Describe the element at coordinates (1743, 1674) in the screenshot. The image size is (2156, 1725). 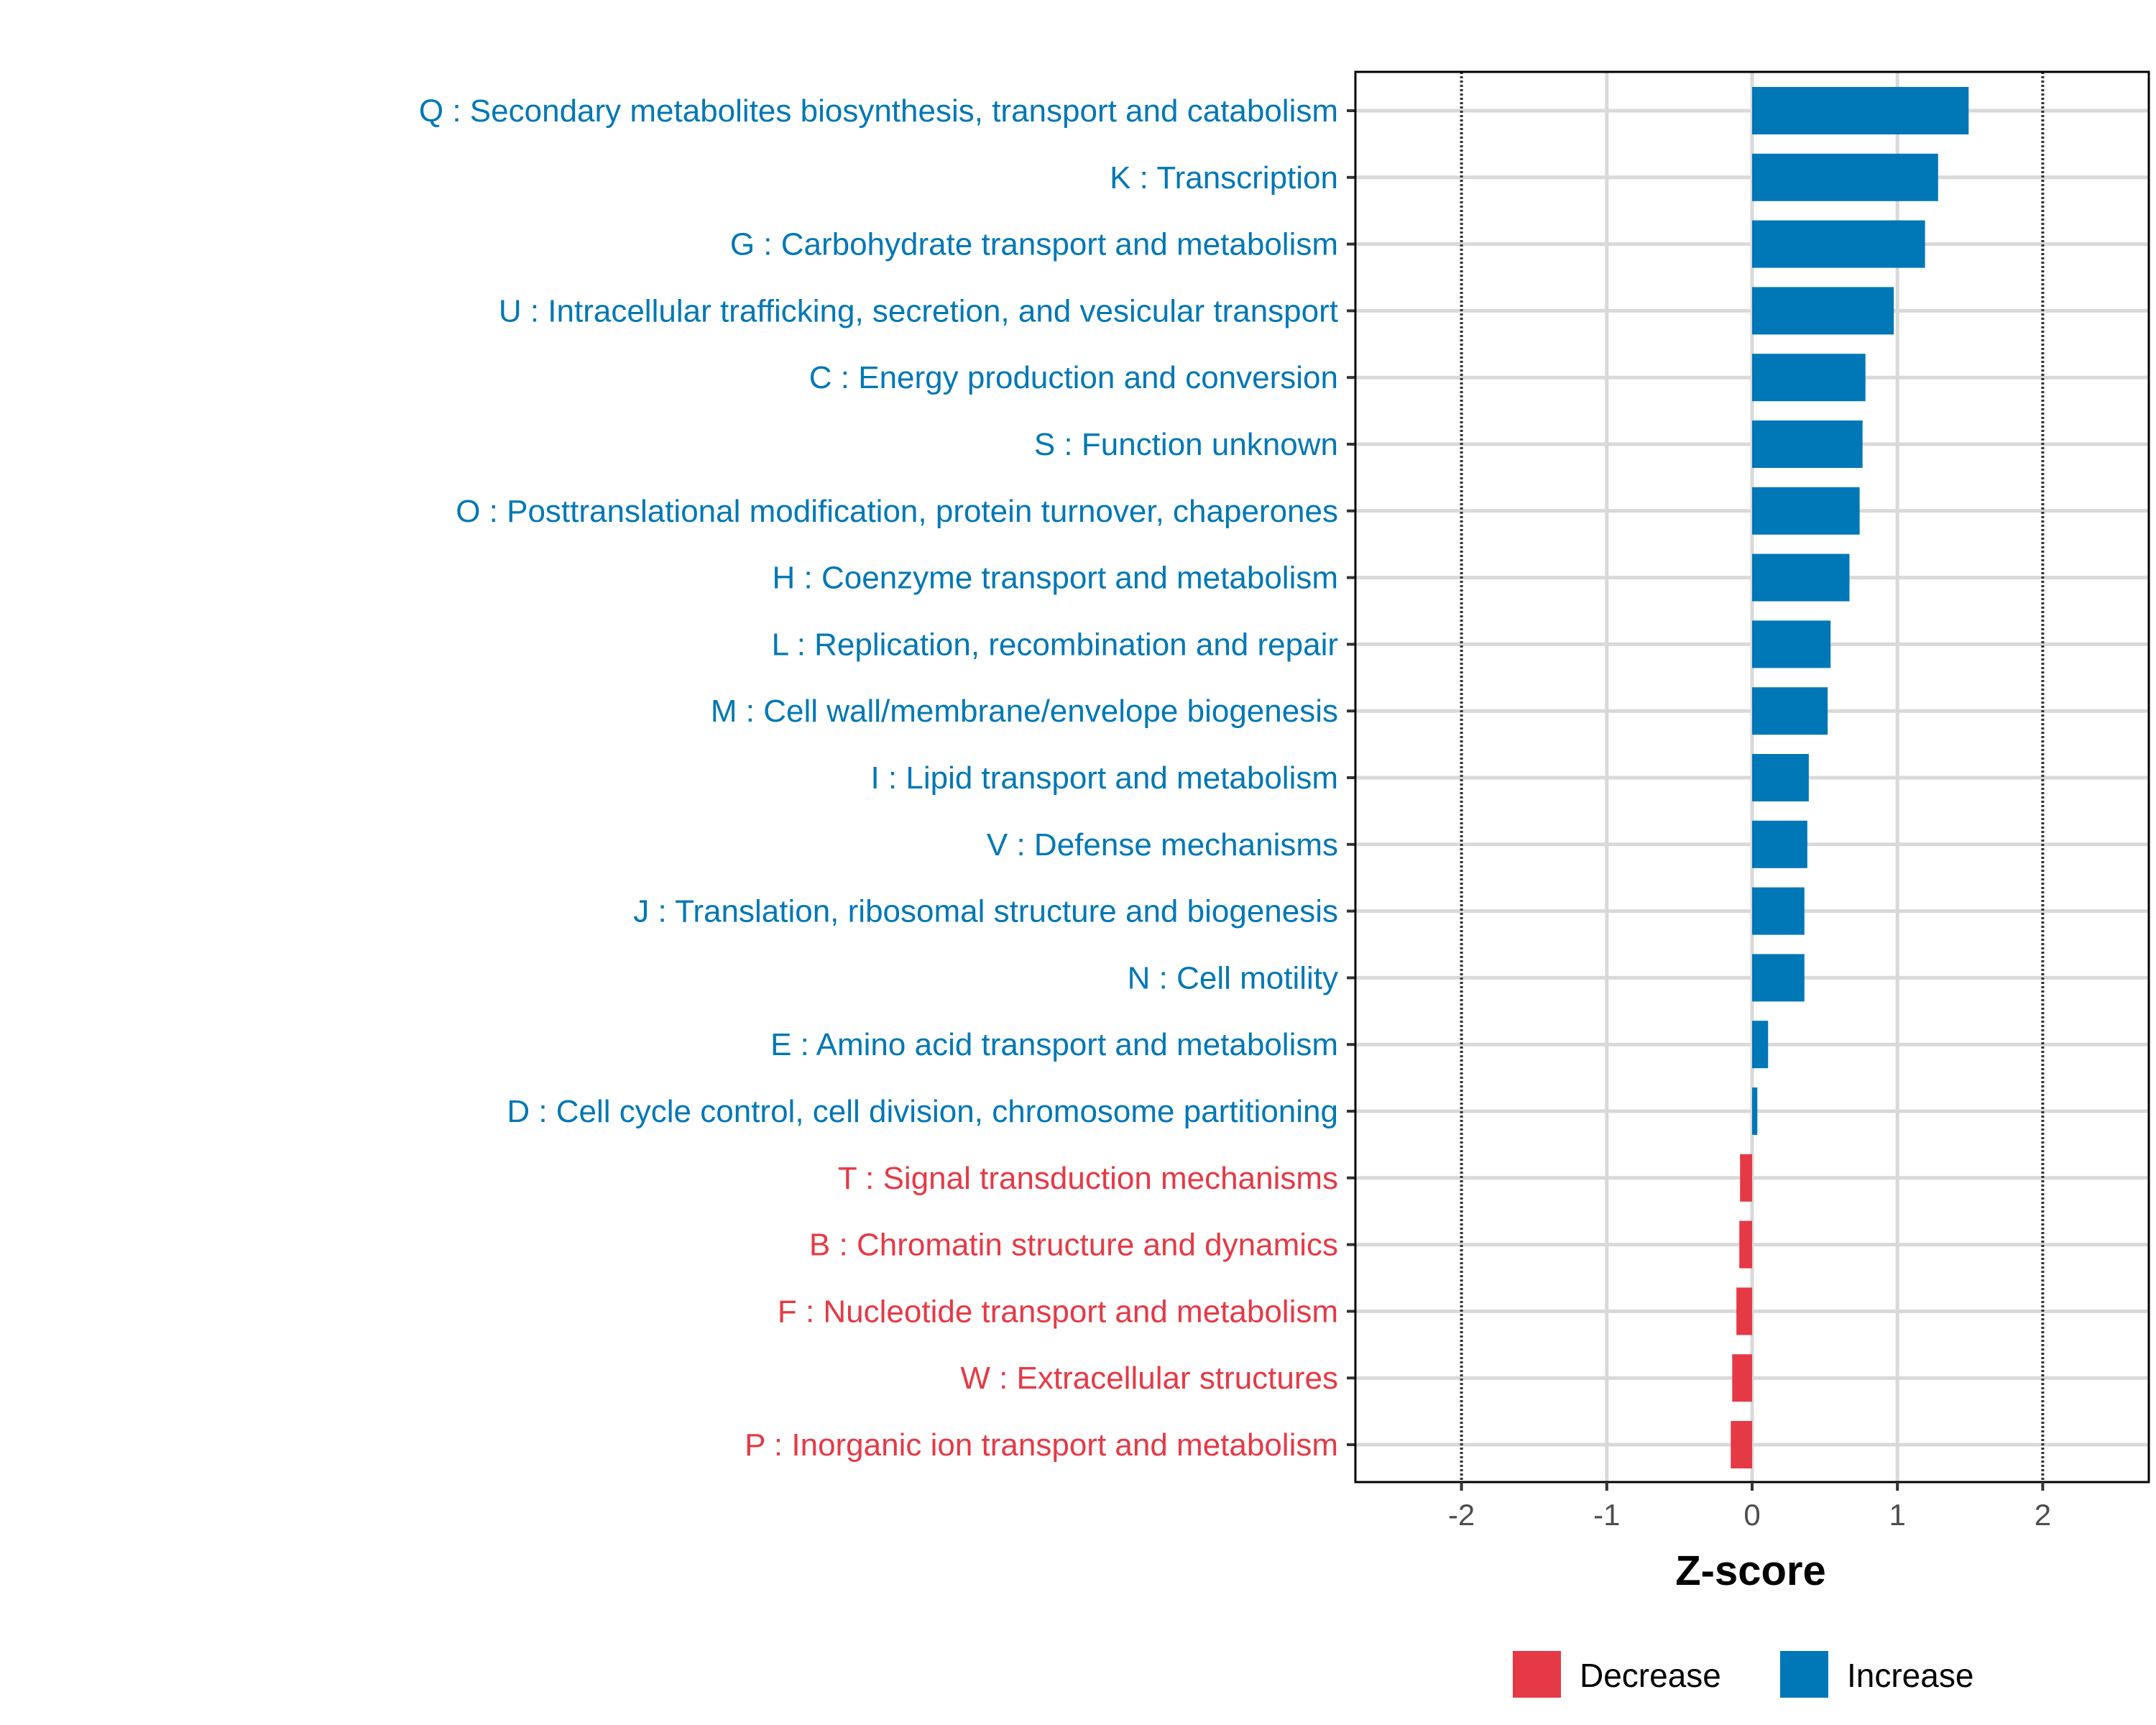
I see `legend: Decrease Increase` at that location.